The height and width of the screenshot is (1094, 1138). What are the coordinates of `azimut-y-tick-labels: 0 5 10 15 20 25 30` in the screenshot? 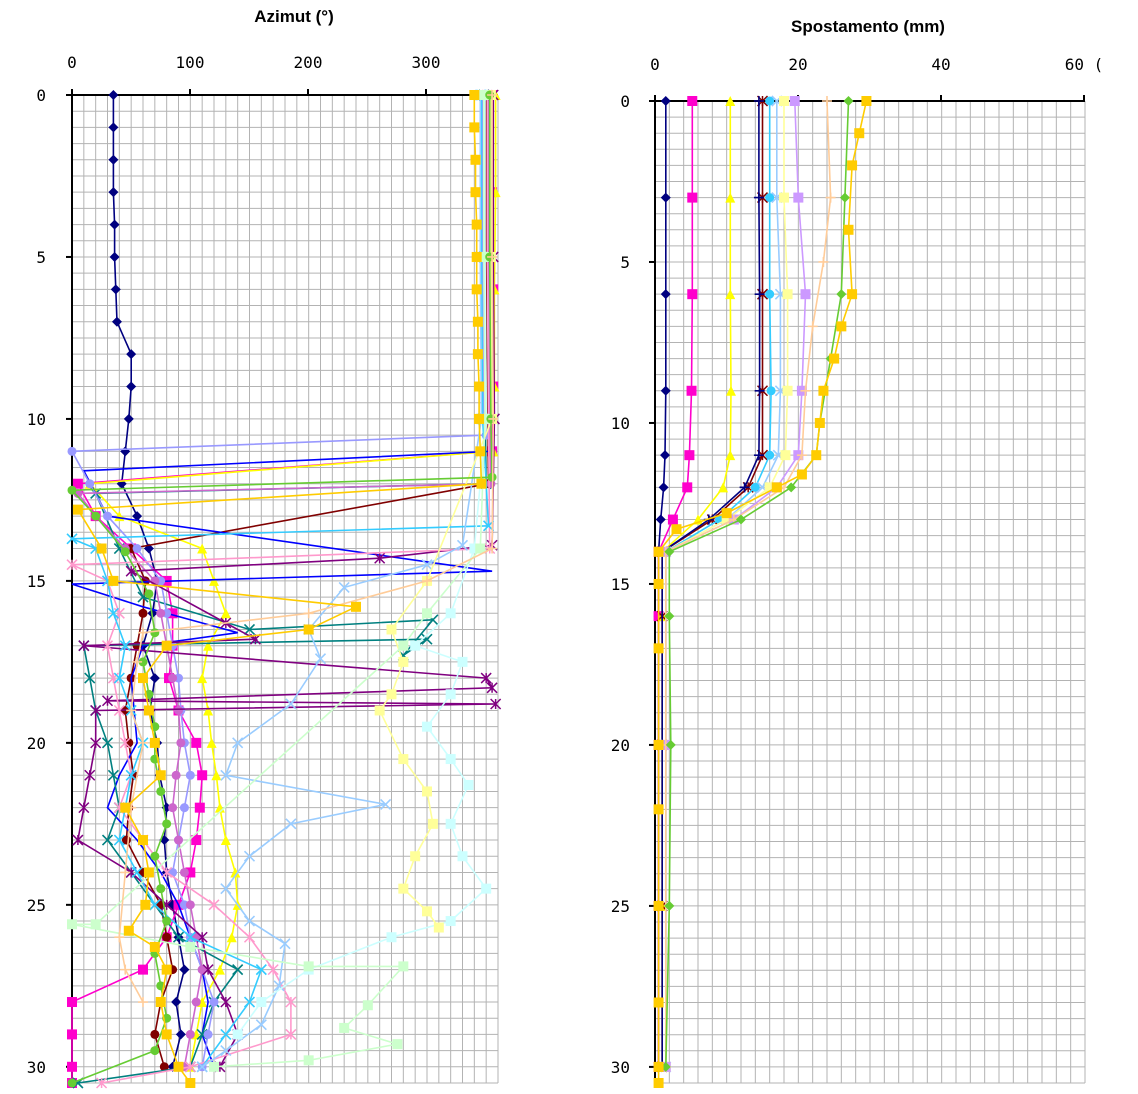 It's located at (36, 581).